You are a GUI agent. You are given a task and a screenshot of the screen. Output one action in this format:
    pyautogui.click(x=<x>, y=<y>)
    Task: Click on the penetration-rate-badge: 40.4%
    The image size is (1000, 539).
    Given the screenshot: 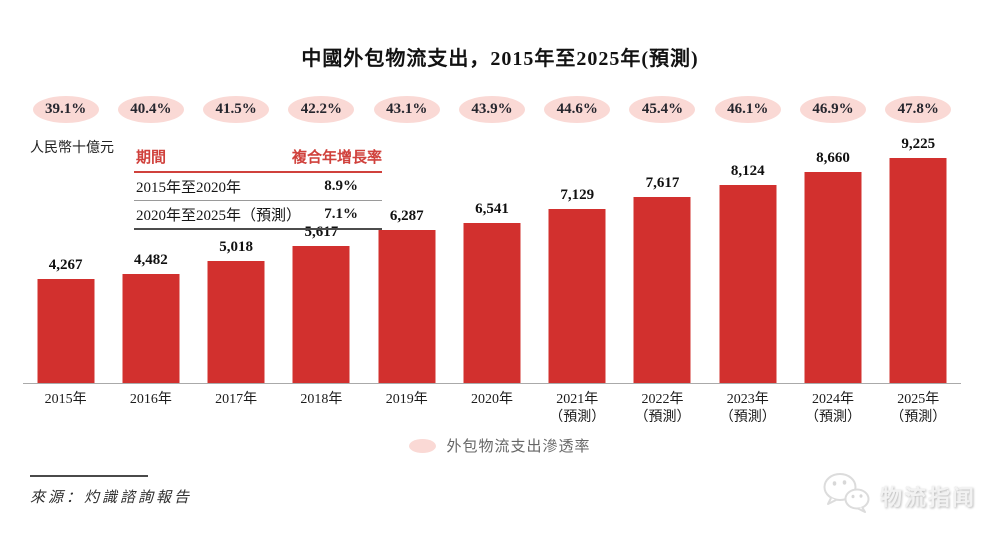 What is the action you would take?
    pyautogui.click(x=150, y=109)
    